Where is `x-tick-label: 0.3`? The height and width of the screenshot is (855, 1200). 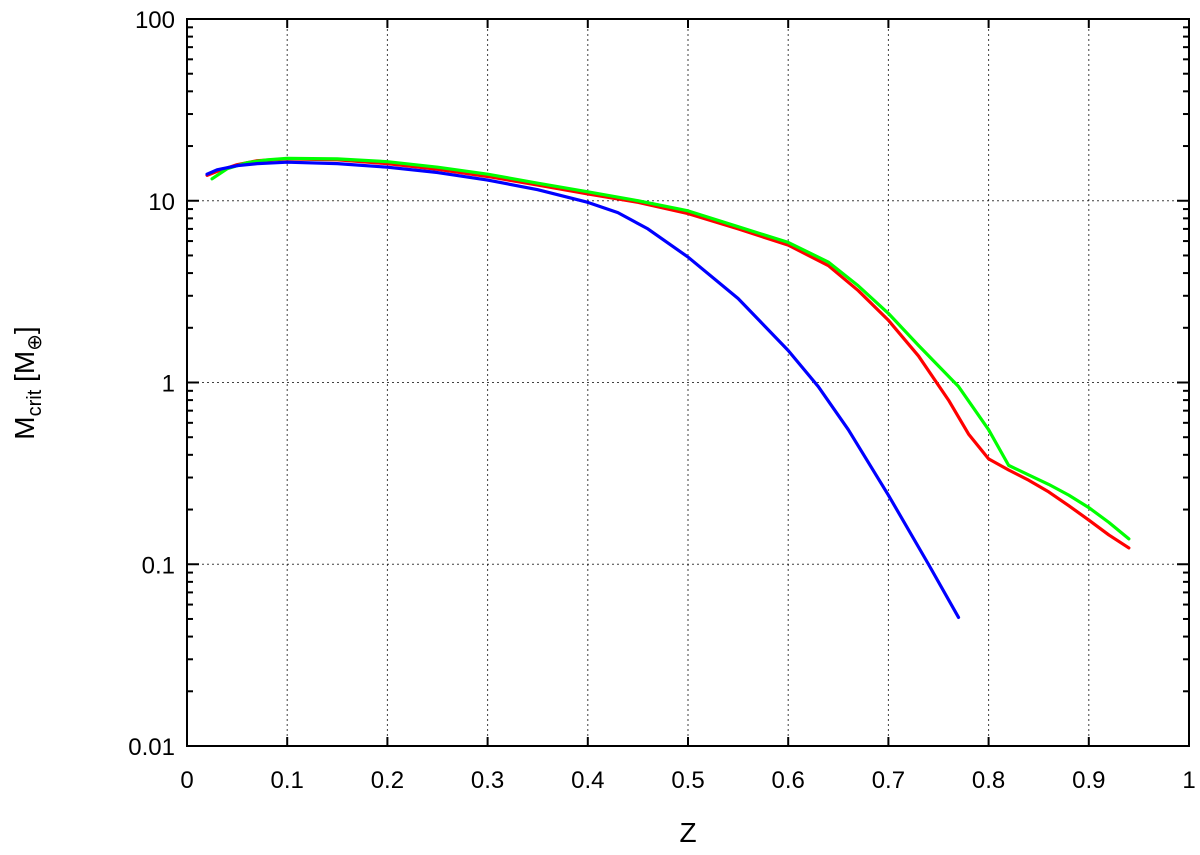 x-tick-label: 0.3 is located at coordinates (487, 780).